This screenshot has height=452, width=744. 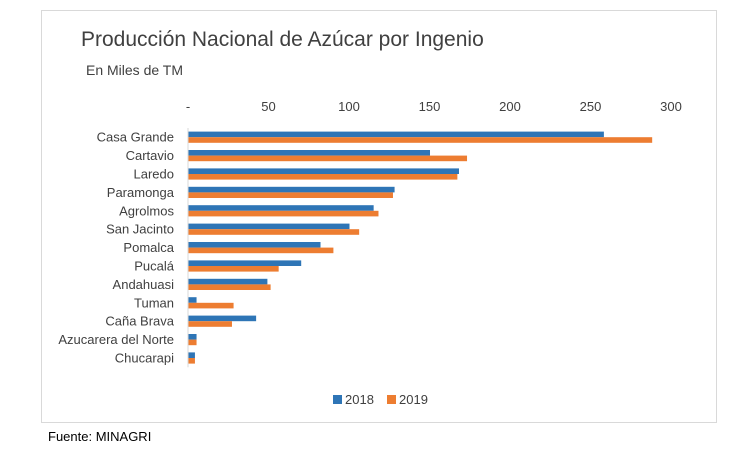 I want to click on legend-label-2019: 2019, so click(x=413, y=399).